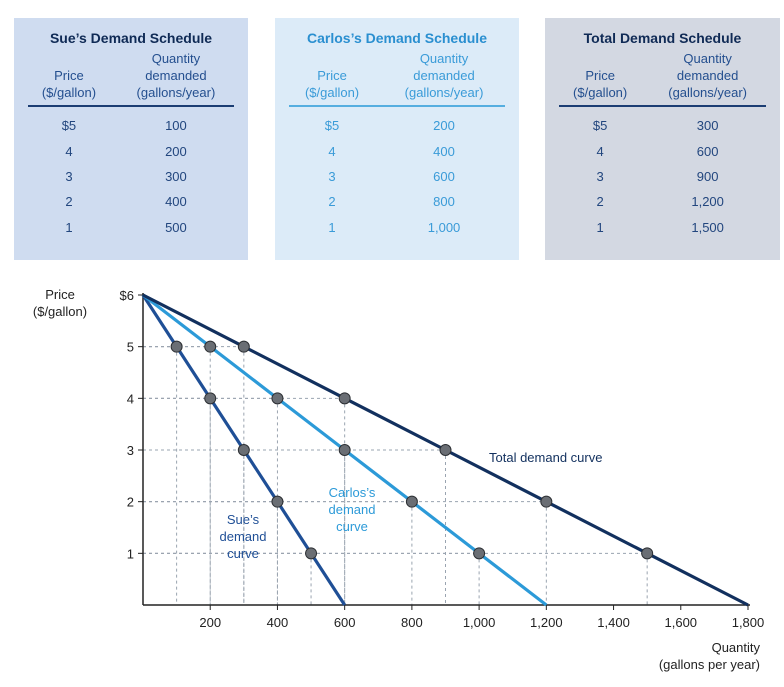 This screenshot has width=784, height=687. I want to click on x-tick-label: 200, so click(210, 622).